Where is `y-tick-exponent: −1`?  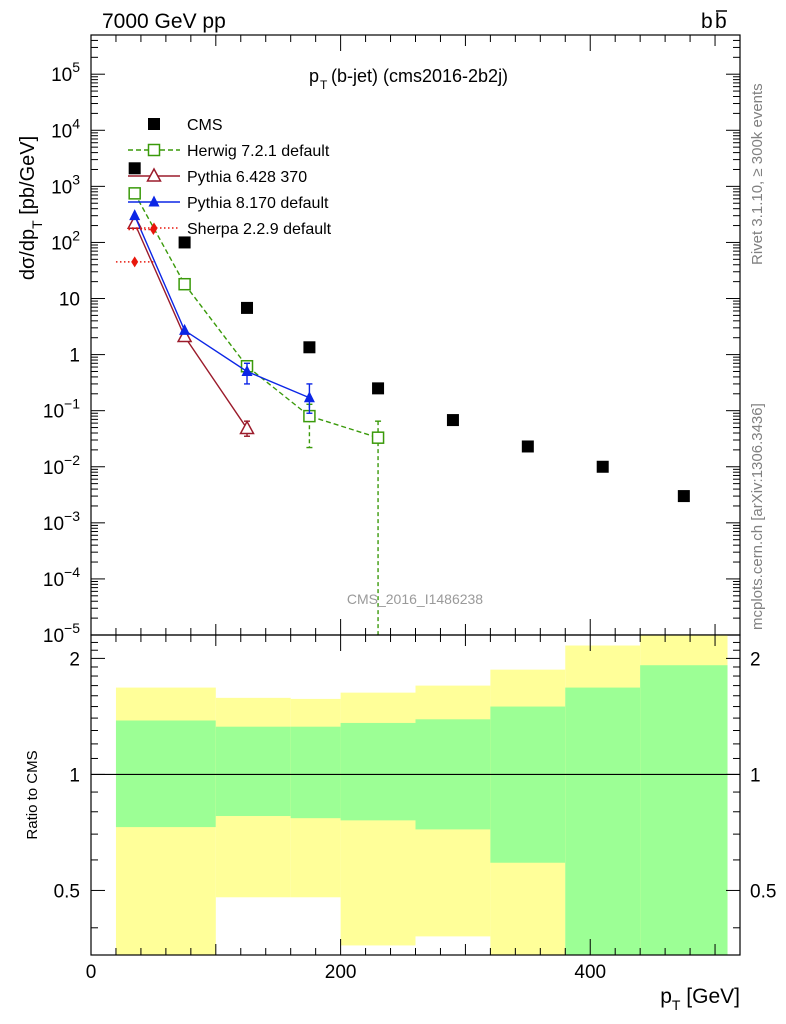
y-tick-exponent: −1 is located at coordinates (72, 404).